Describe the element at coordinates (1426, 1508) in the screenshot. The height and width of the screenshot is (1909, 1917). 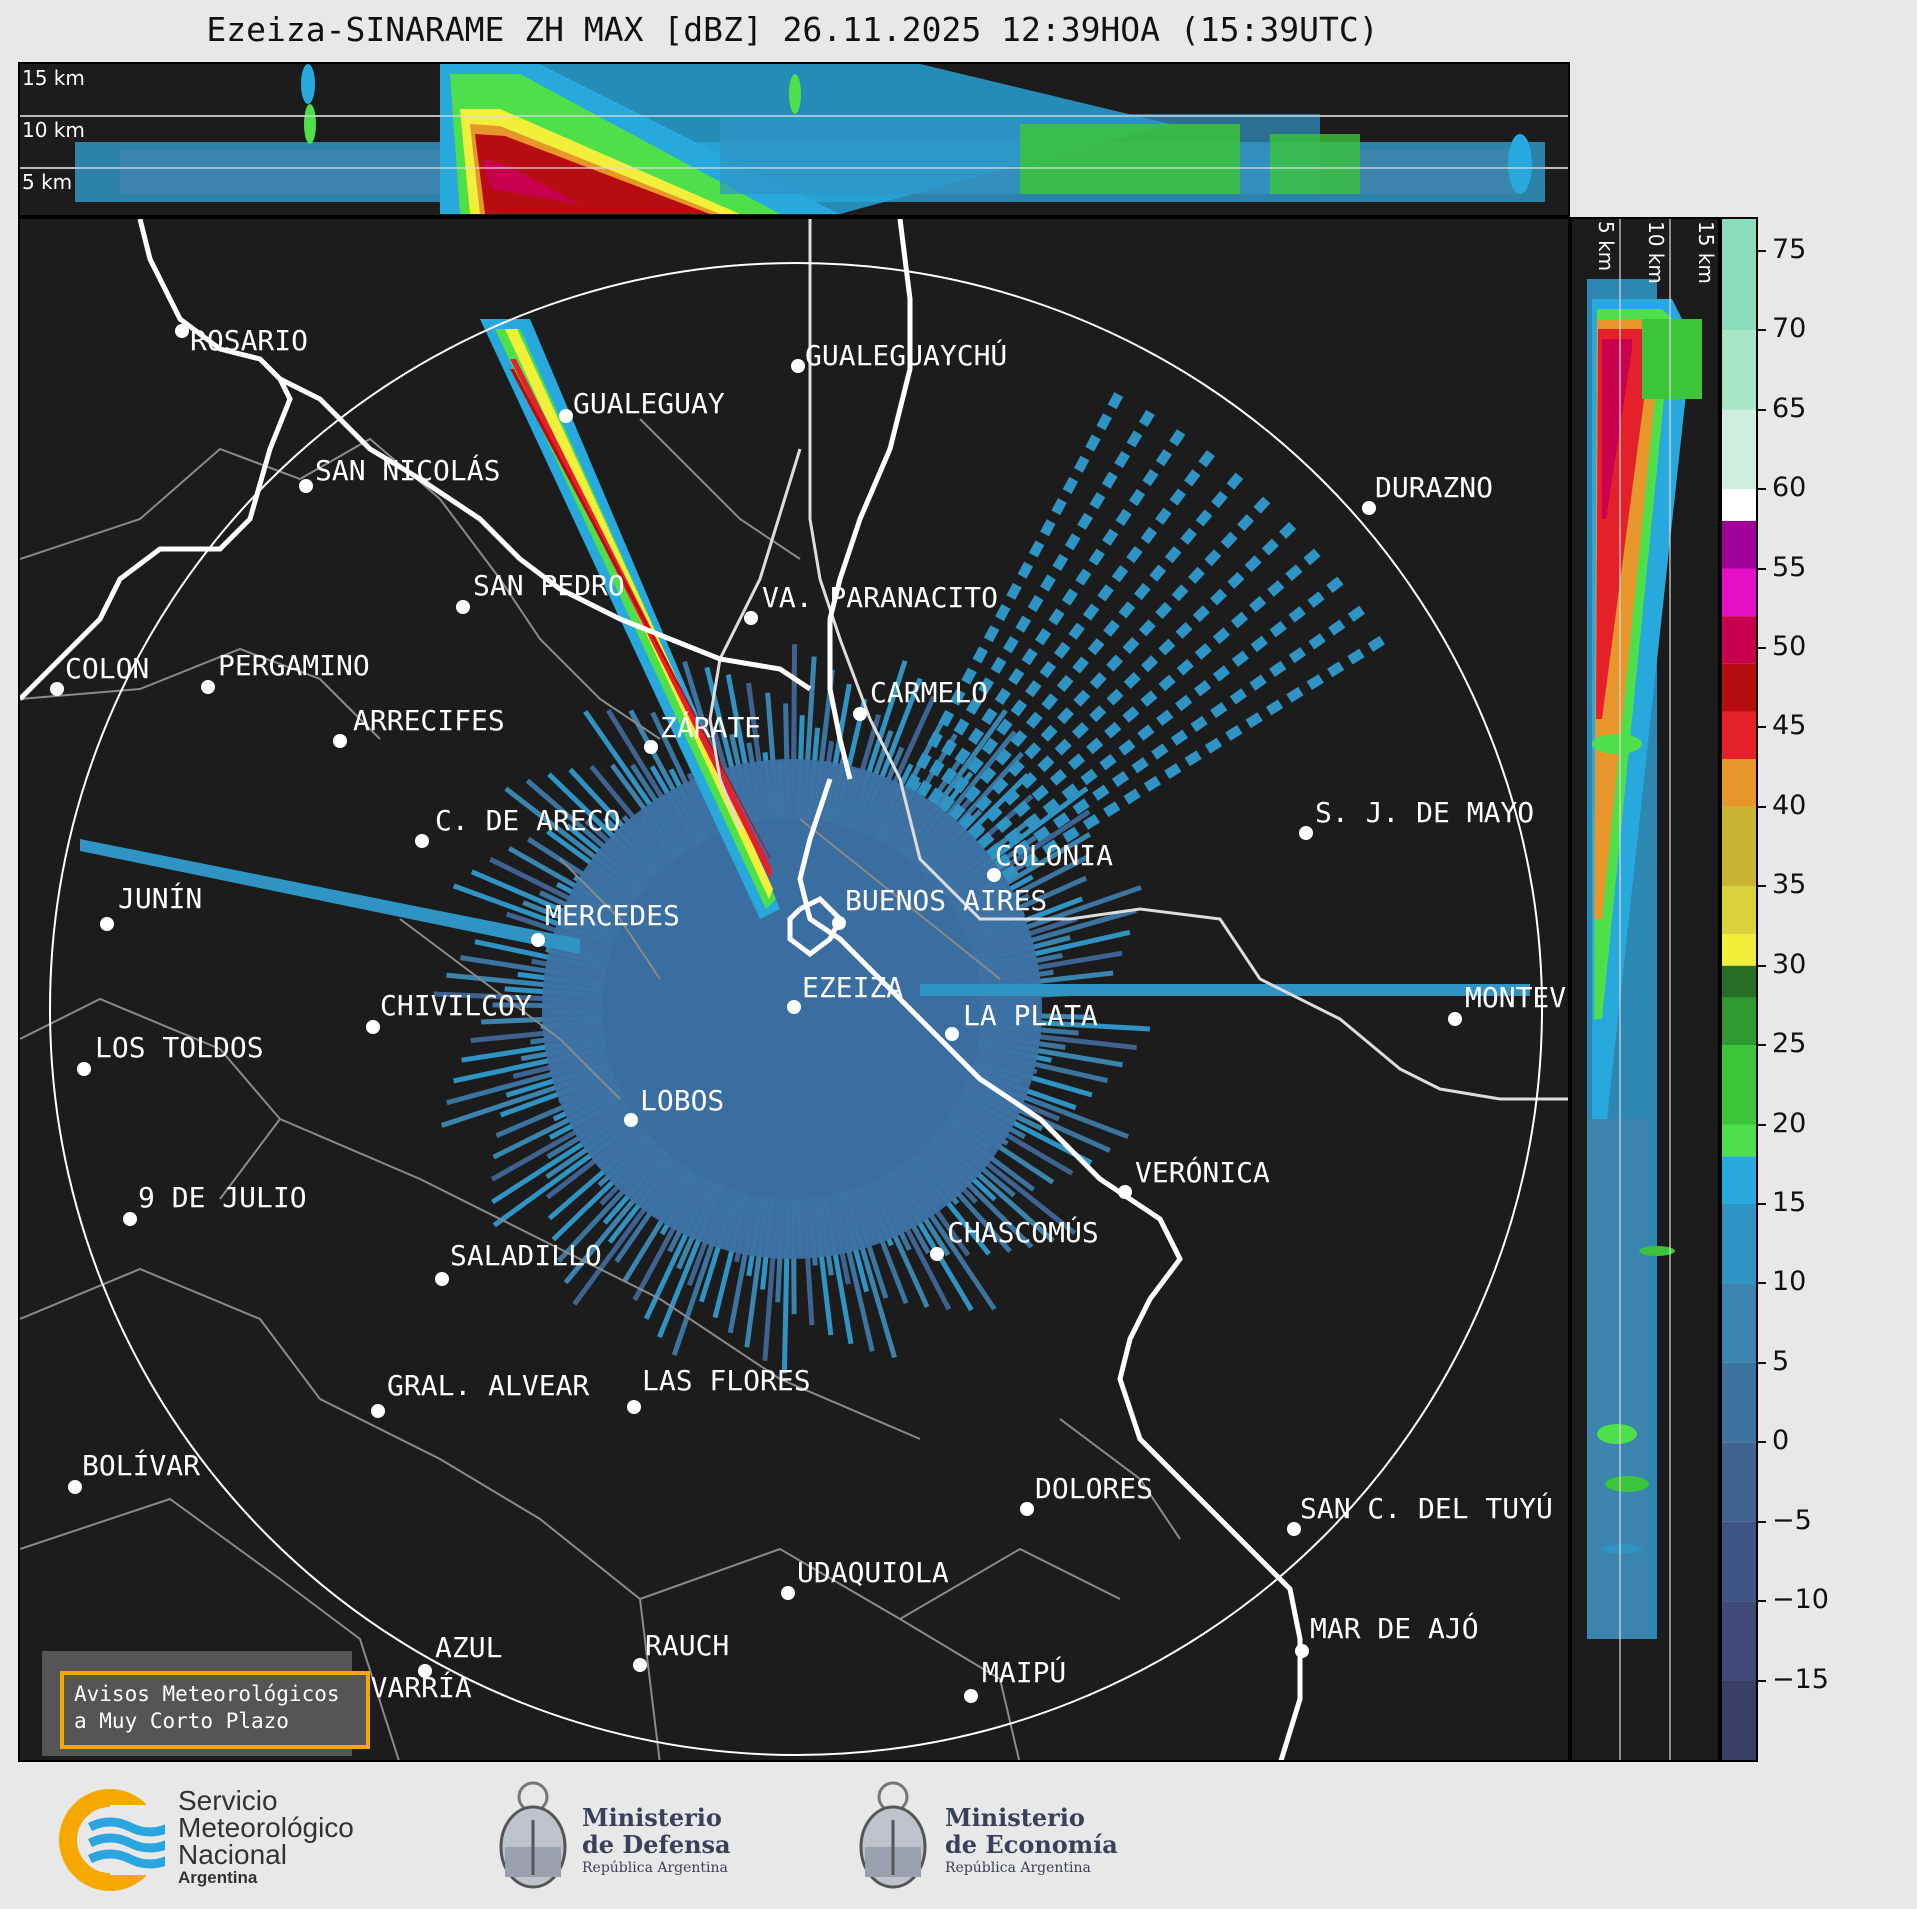
I see `city-label-san-c-del-tuyu: SAN C. DEL TUYÚ` at that location.